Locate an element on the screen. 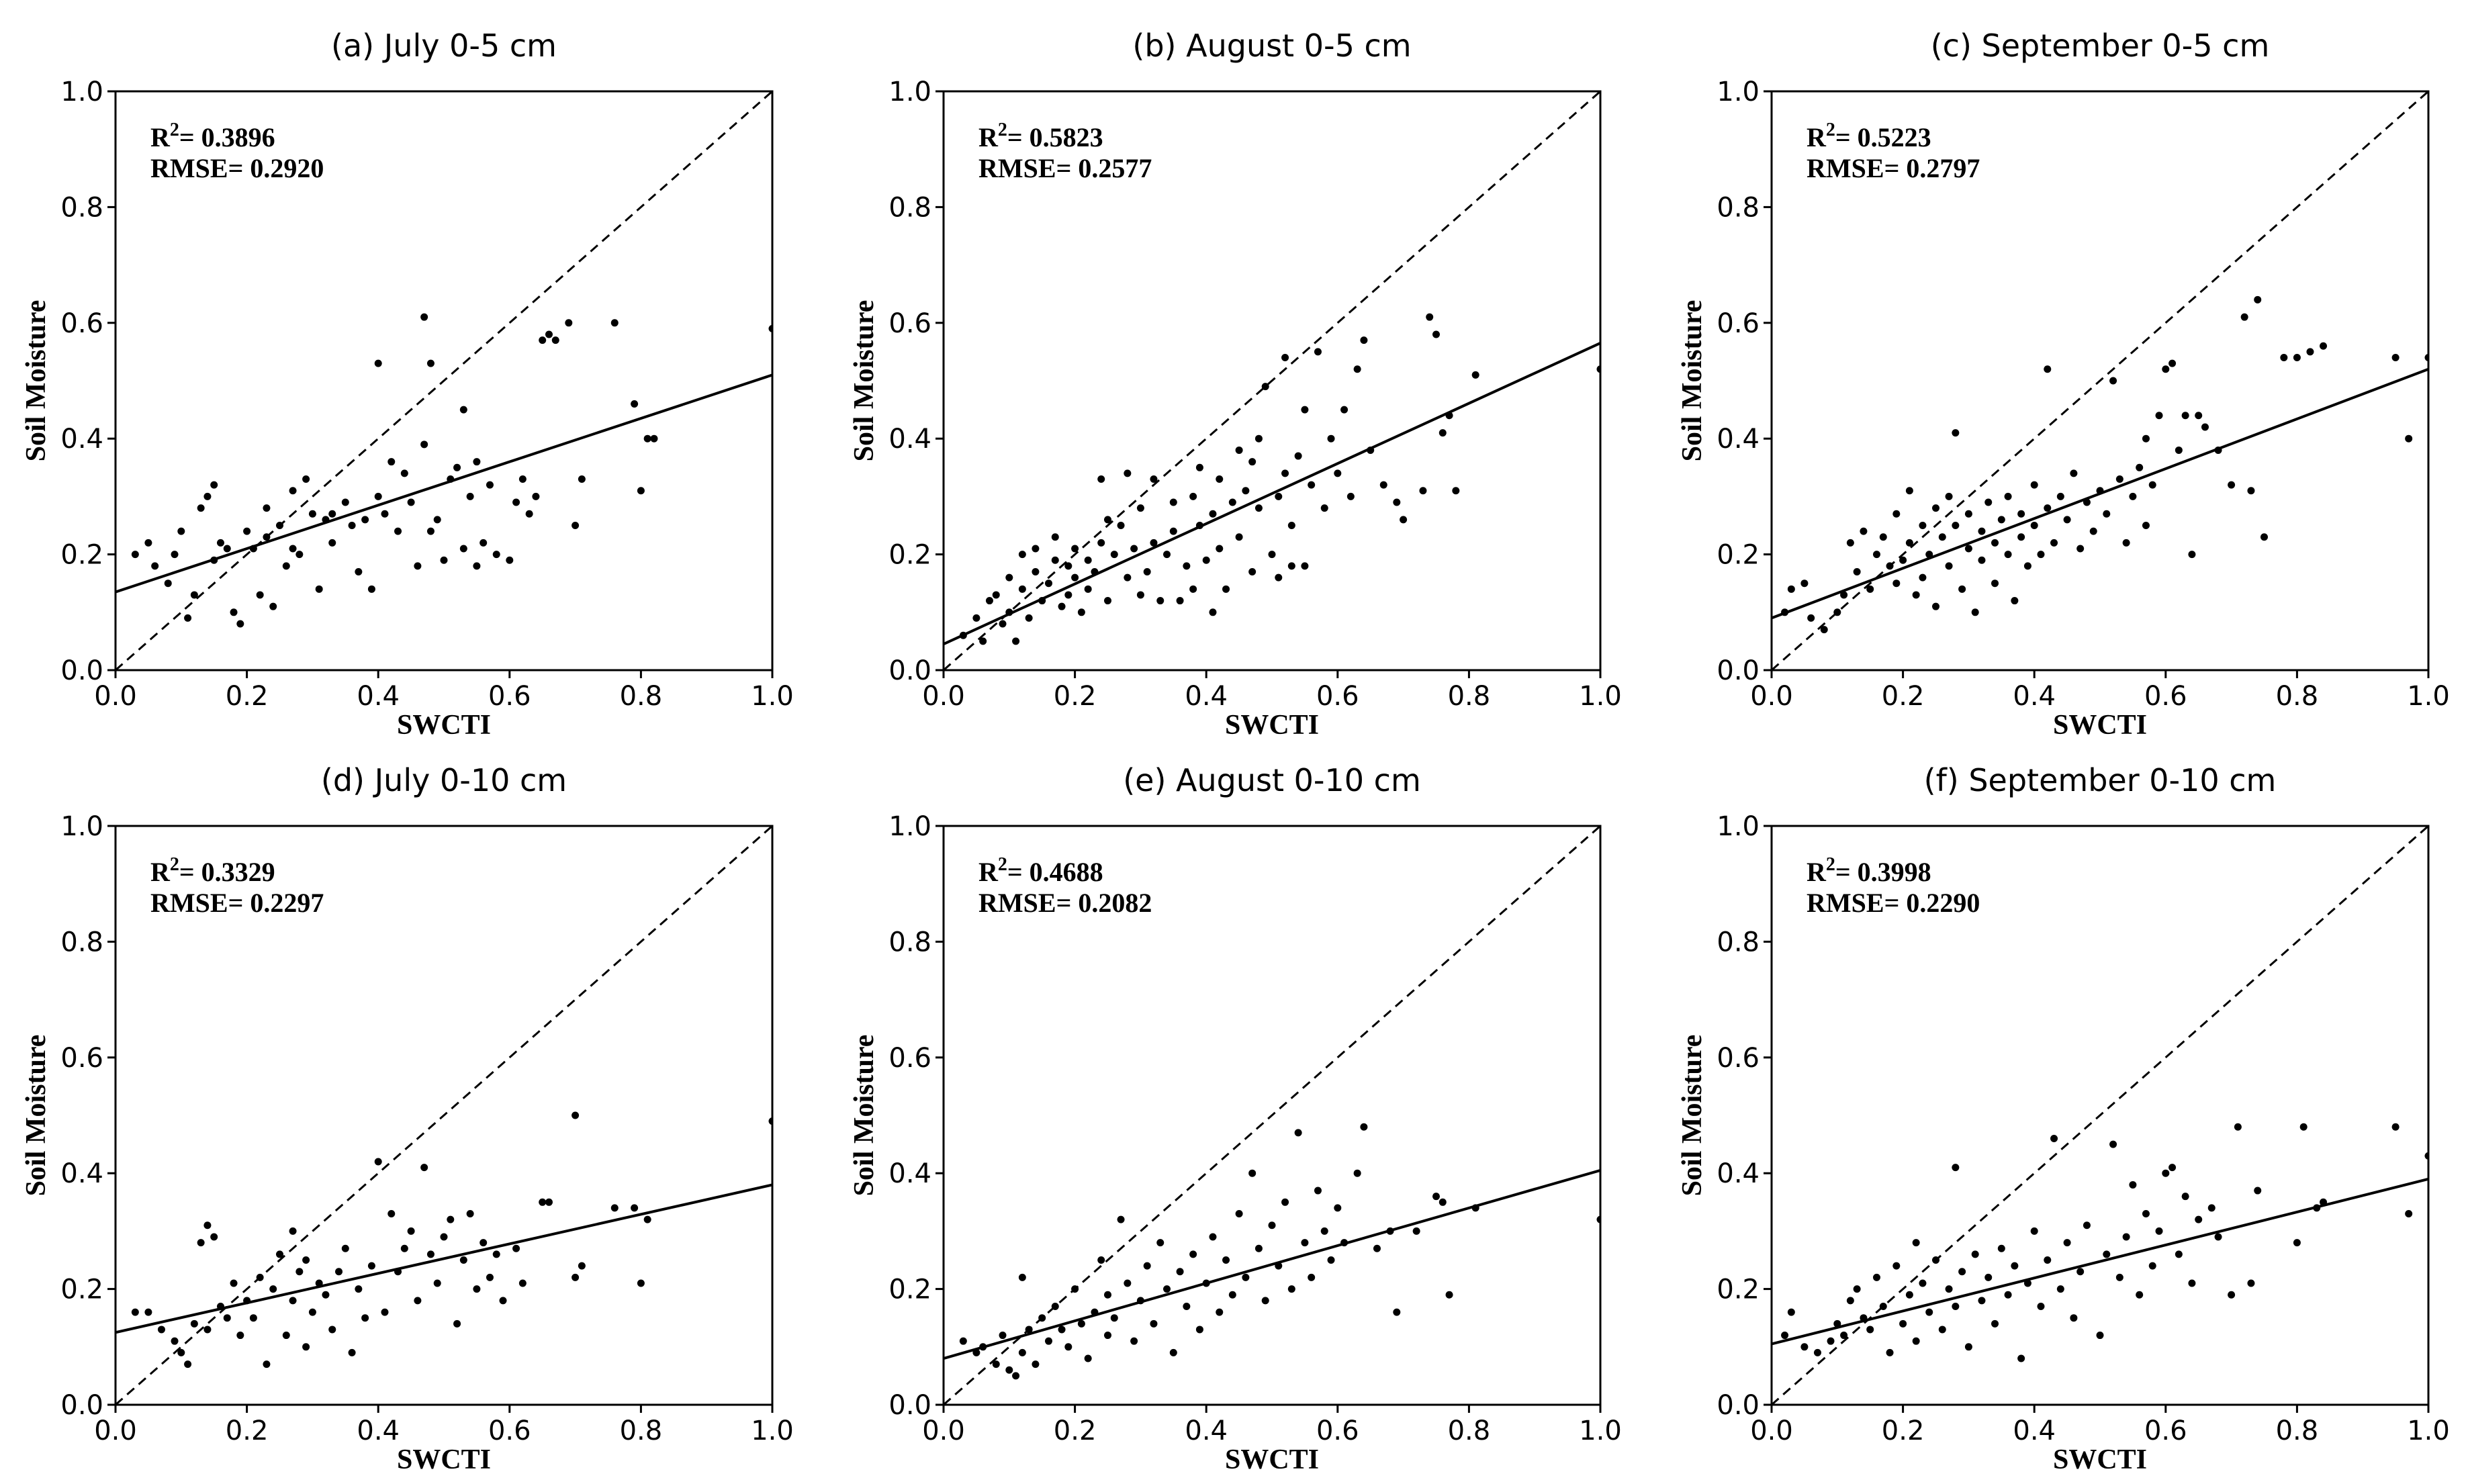 The width and height of the screenshot is (2466, 1484). r2-symbol: R is located at coordinates (160, 872).